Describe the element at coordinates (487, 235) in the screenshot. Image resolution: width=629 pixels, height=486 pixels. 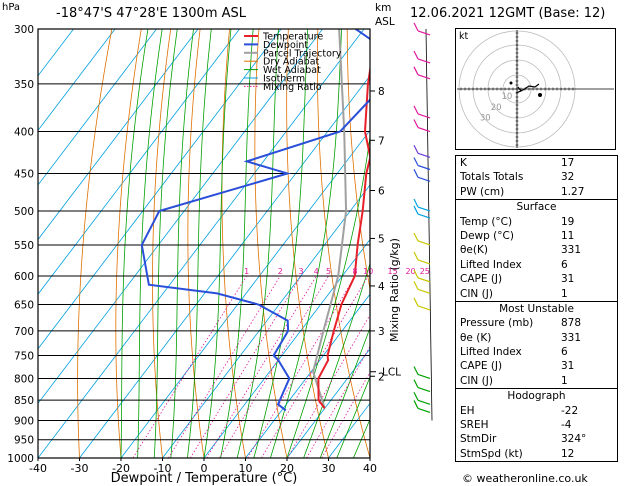
I see `surface-dewp-label: Dewp (°C)` at that location.